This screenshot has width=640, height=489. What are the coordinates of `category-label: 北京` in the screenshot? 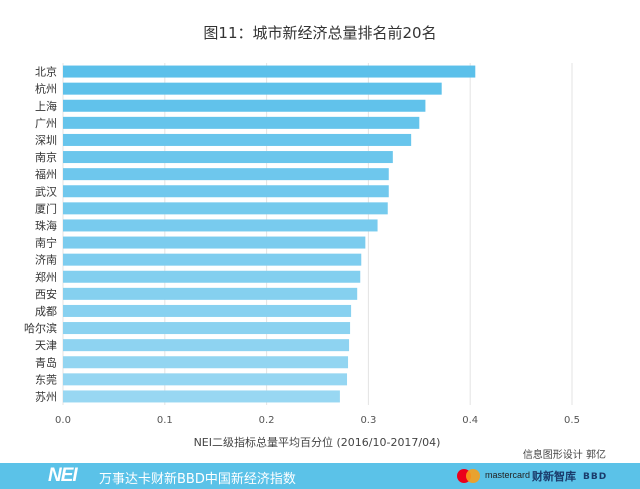 It's located at (46, 72).